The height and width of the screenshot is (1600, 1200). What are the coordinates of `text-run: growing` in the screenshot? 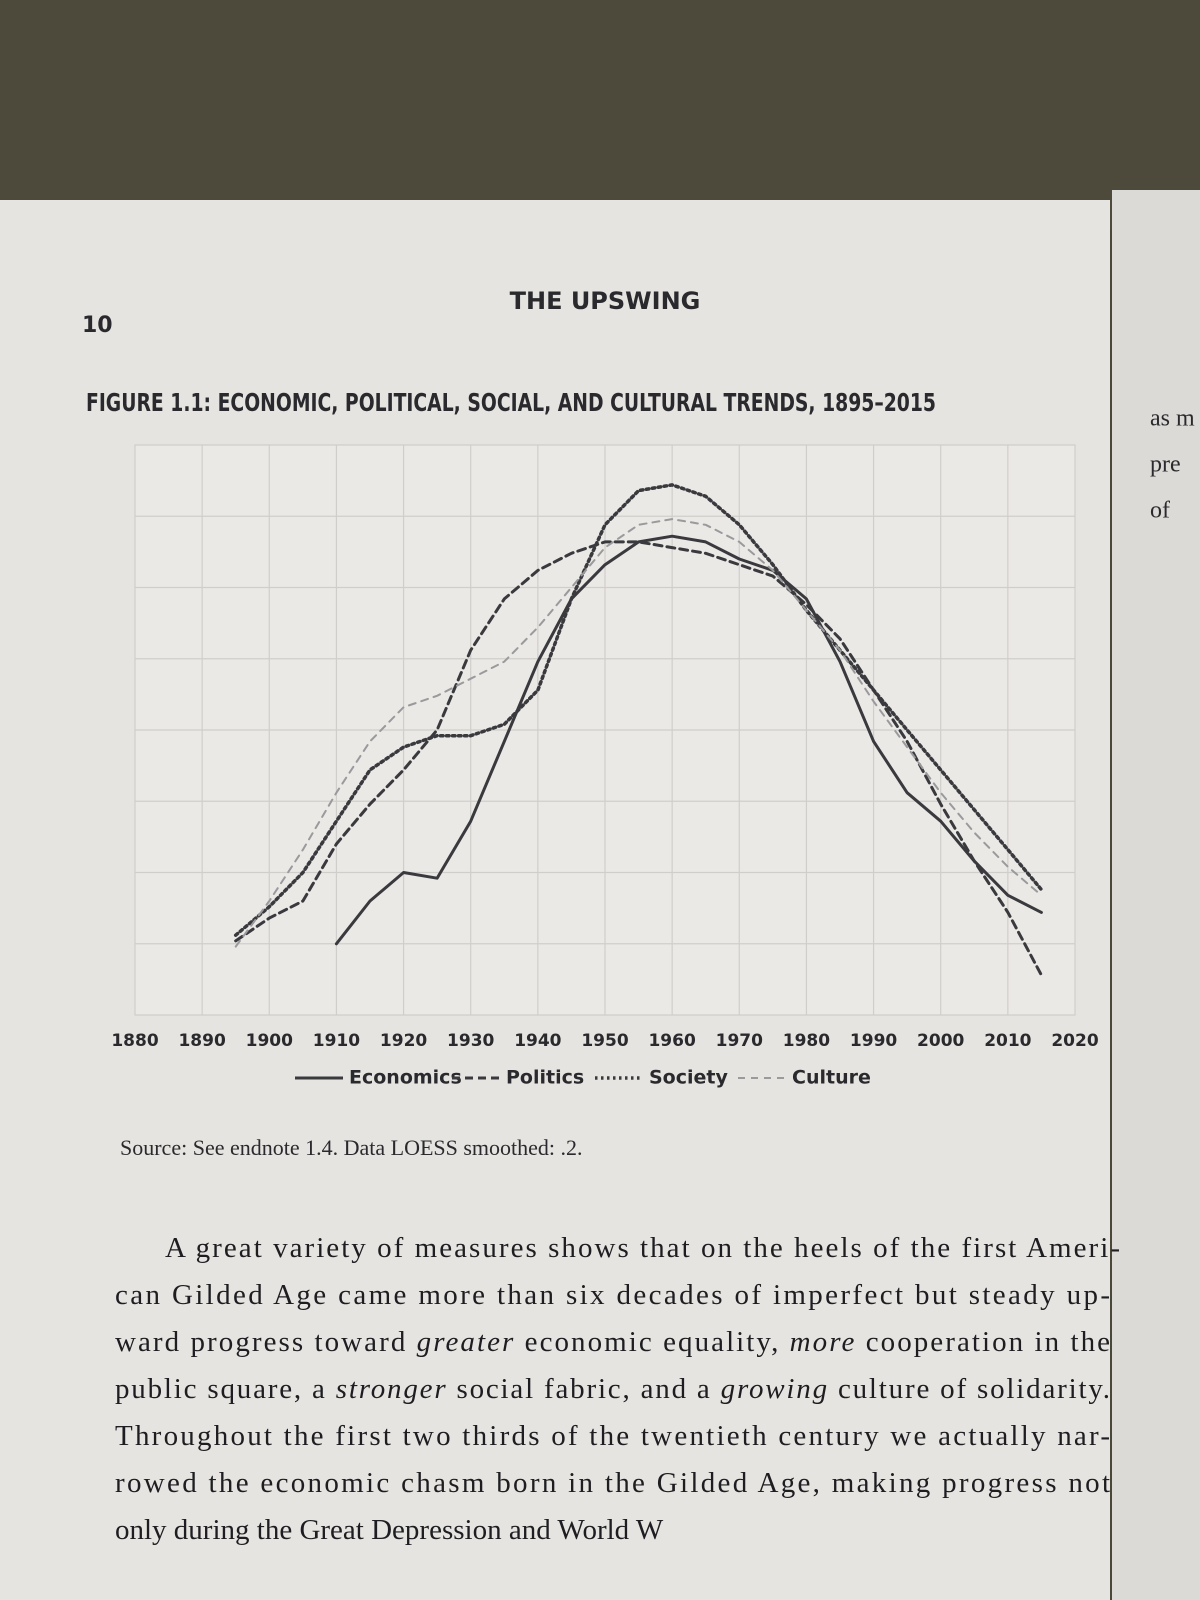 It's located at (774, 1389).